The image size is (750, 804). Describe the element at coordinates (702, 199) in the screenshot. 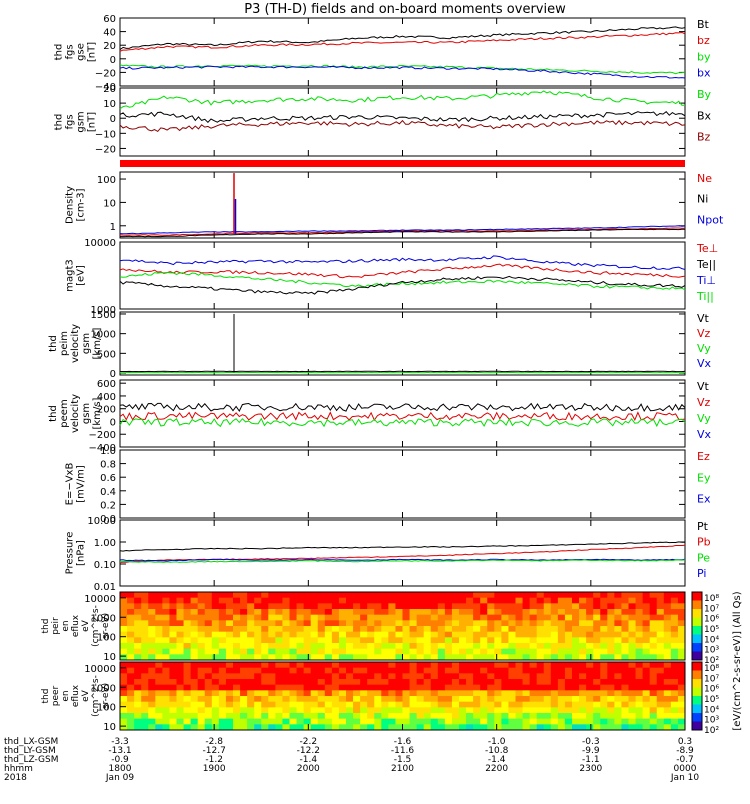

I see `legend-Ni: Ni` at that location.